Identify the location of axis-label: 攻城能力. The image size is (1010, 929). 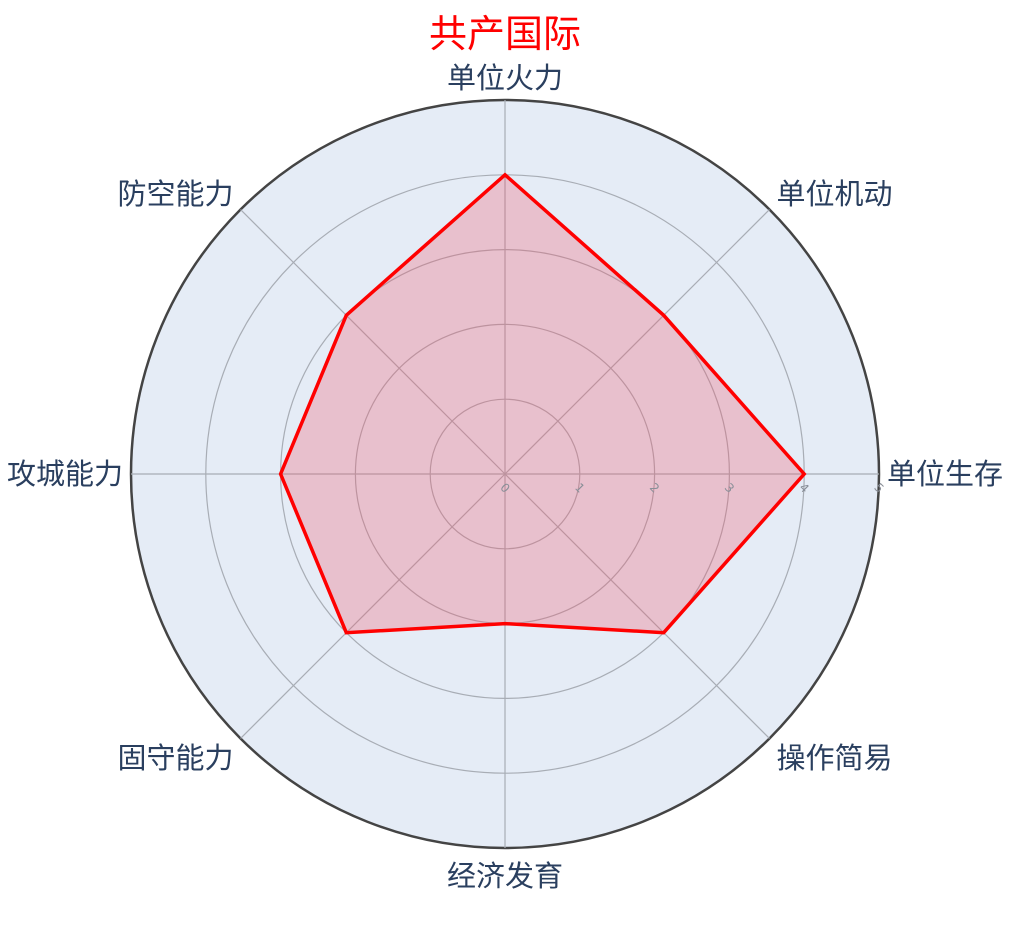
(65, 474).